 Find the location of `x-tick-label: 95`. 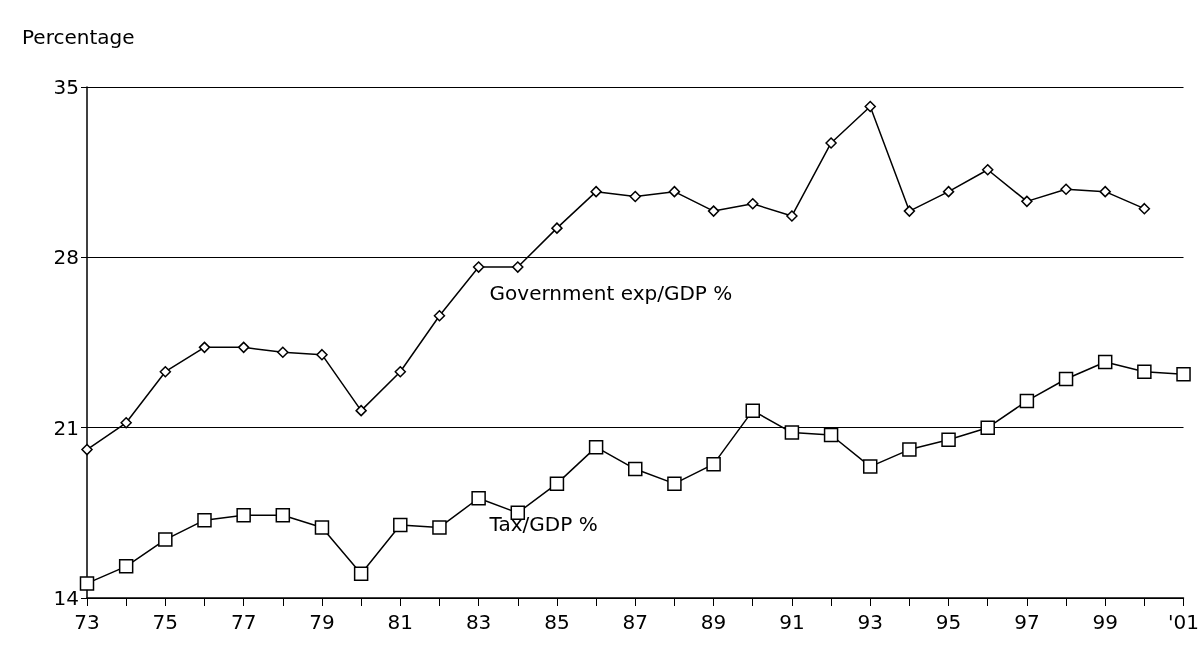

x-tick-label: 95 is located at coordinates (948, 622).